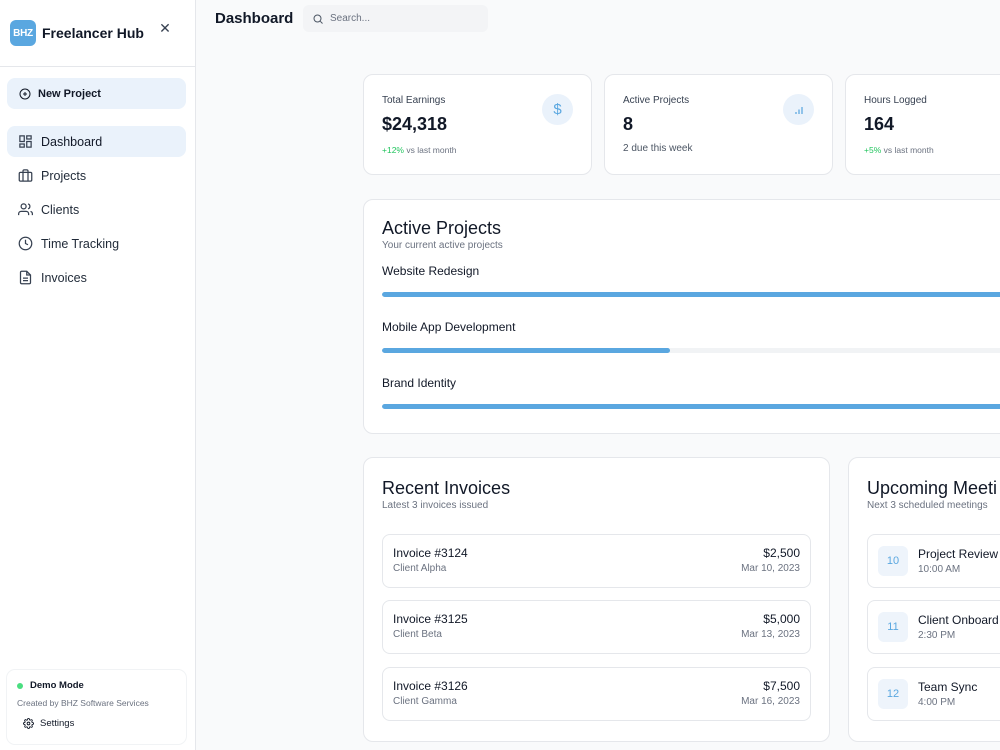 The image size is (1000, 750). Describe the element at coordinates (25, 176) in the screenshot. I see `briefcase-icon` at that location.